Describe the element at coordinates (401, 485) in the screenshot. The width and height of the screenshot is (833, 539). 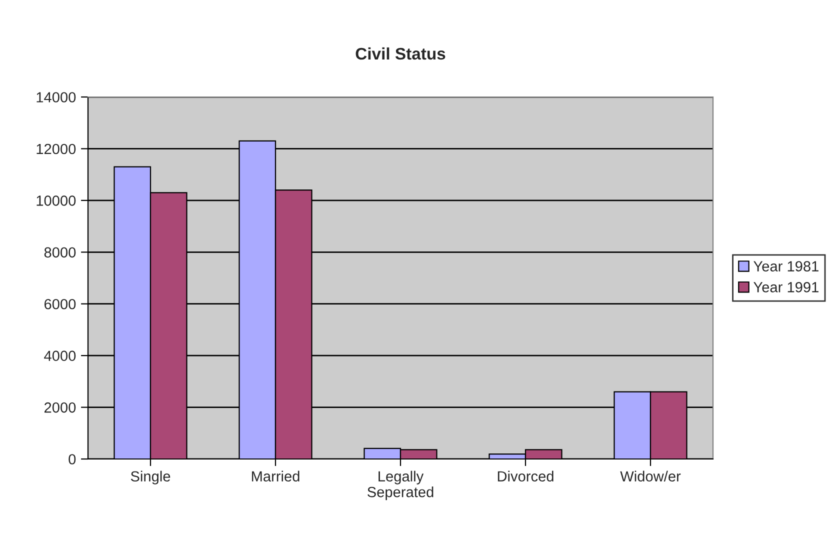
I see `x-tick-label: Legally Seperated` at that location.